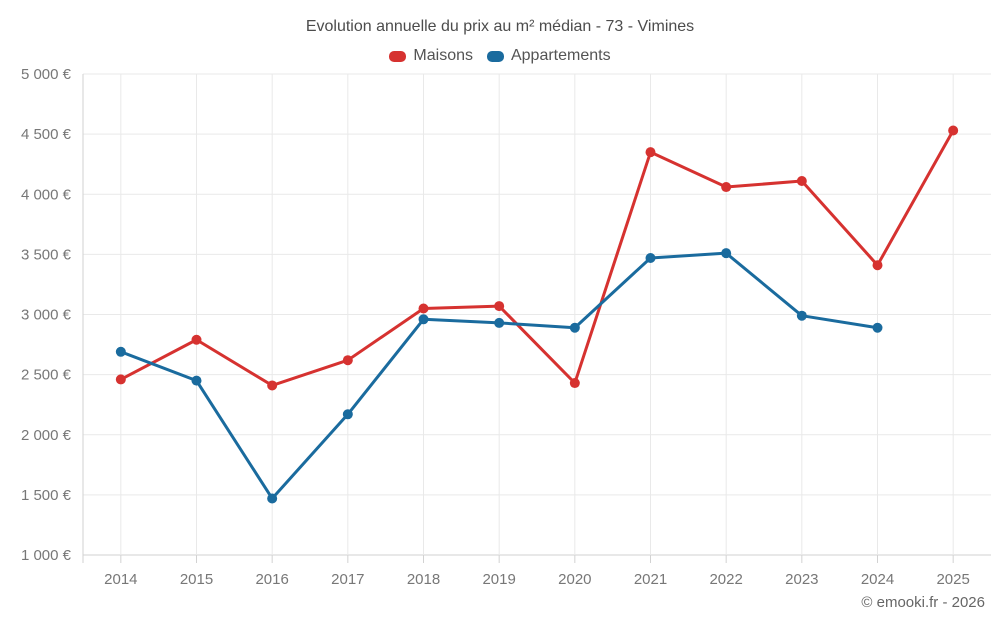 Image resolution: width=1000 pixels, height=625 pixels. I want to click on x-axis-tick-label: 2020, so click(574, 579).